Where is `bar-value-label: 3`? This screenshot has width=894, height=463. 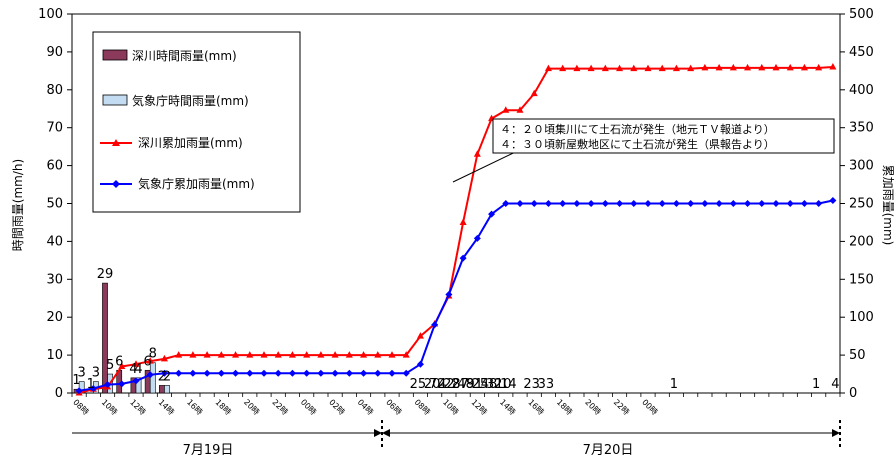
bar-value-label: 3 is located at coordinates (82, 373).